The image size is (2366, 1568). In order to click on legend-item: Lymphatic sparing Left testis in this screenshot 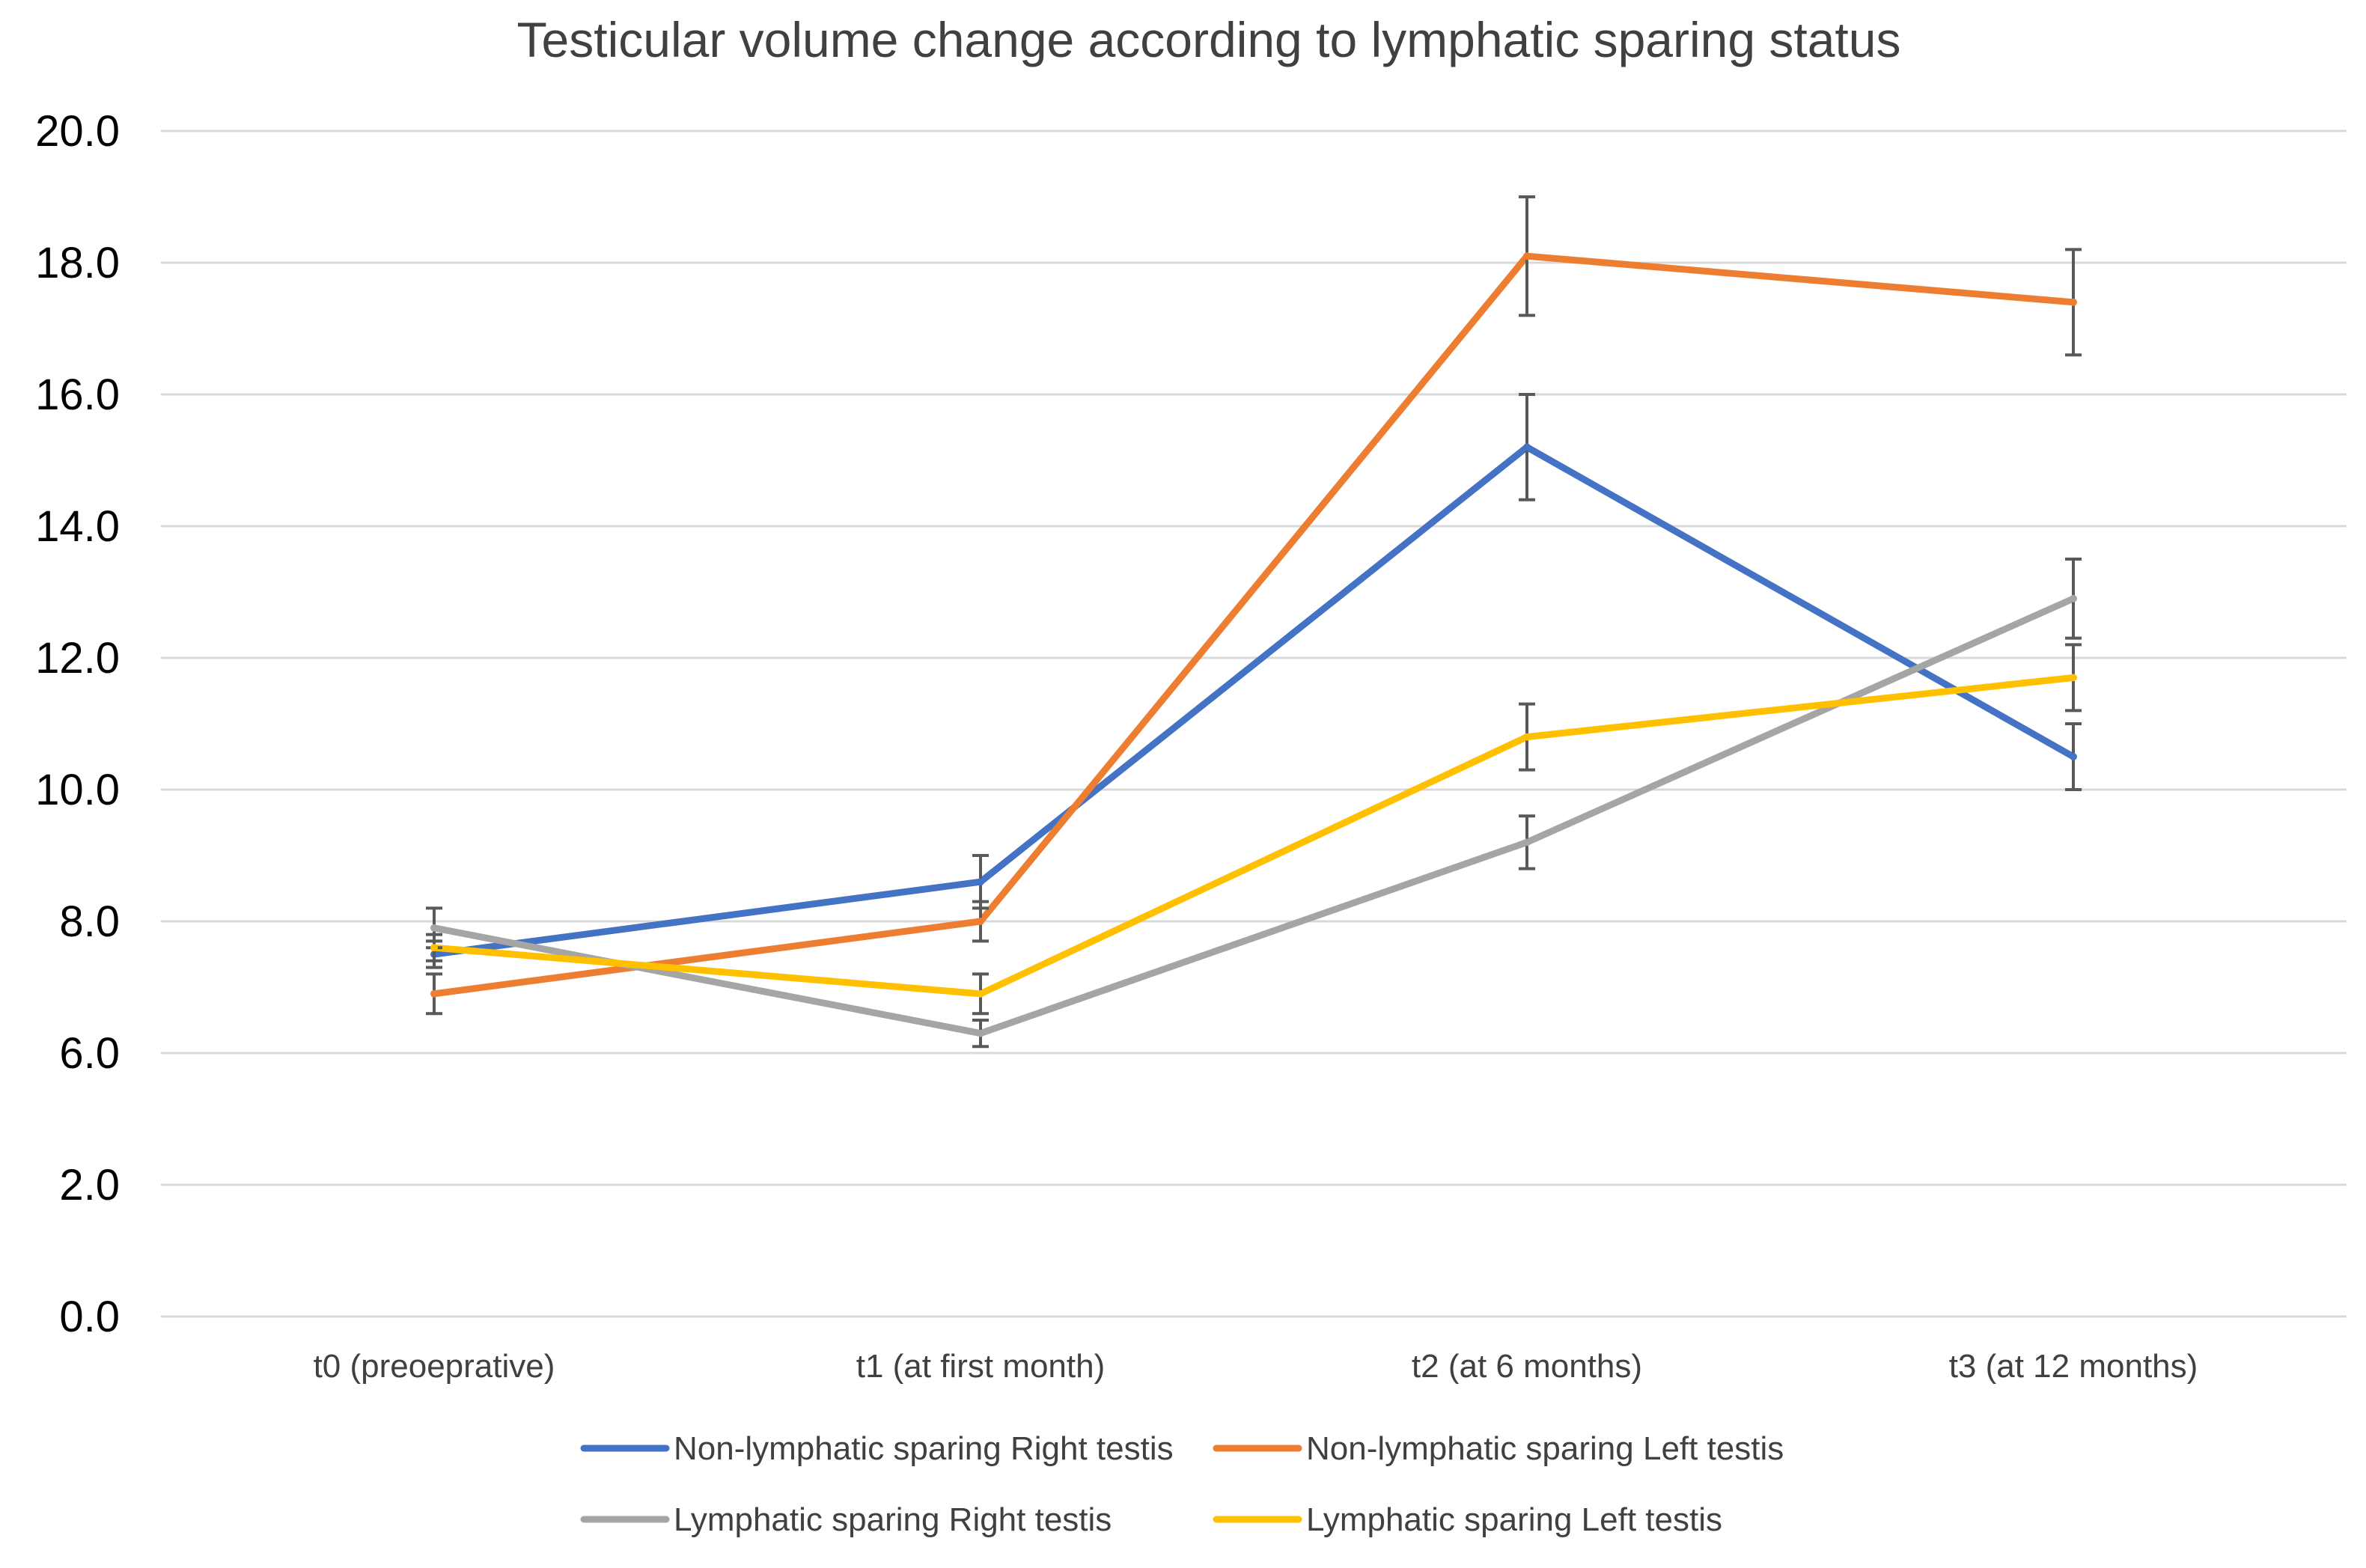, I will do `click(1467, 1519)`.